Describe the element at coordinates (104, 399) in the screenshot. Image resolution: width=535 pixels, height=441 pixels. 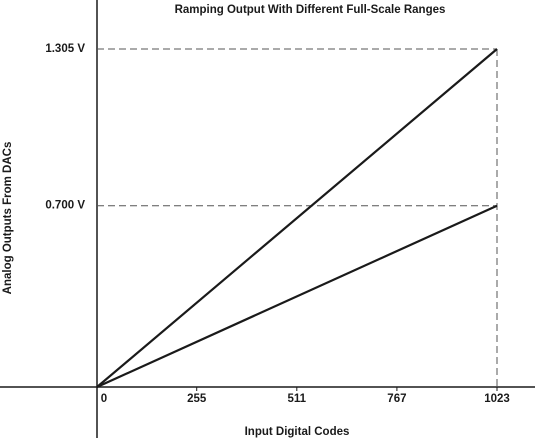
I see `x-tick-label: 0` at that location.